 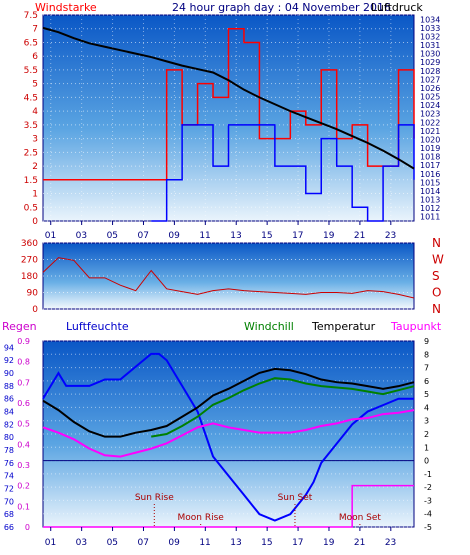 What do you see at coordinates (23, 444) in the screenshot?
I see `rain-tick-label: 0.4` at bounding box center [23, 444].